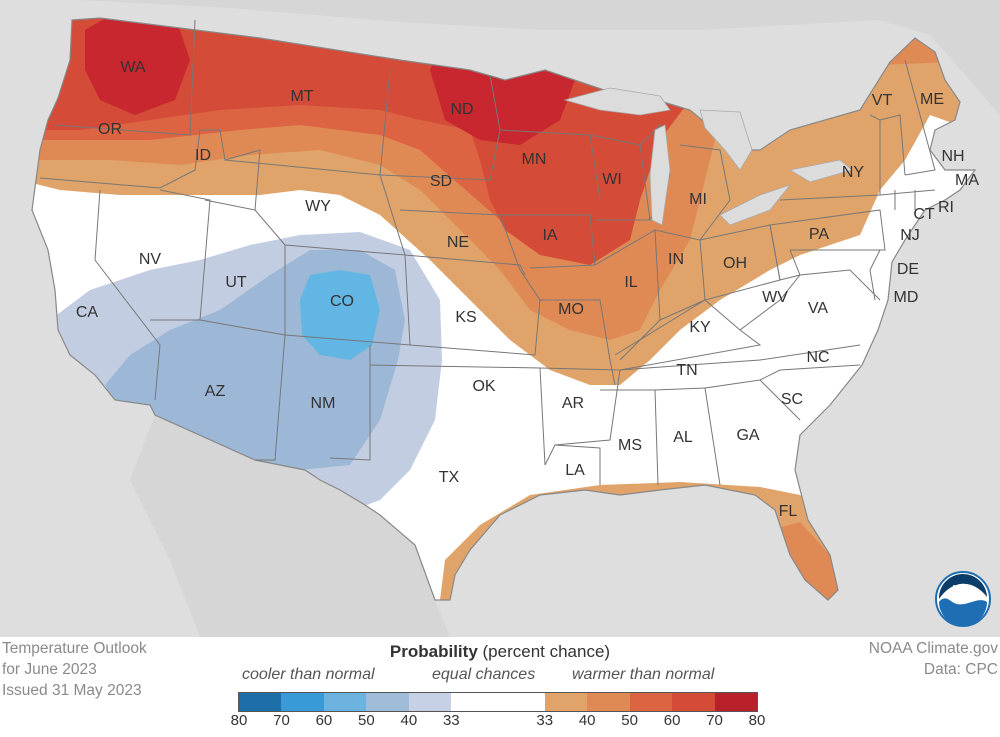 The width and height of the screenshot is (1000, 737). What do you see at coordinates (544, 651) in the screenshot?
I see `legend-title-rest: (percent chance)` at bounding box center [544, 651].